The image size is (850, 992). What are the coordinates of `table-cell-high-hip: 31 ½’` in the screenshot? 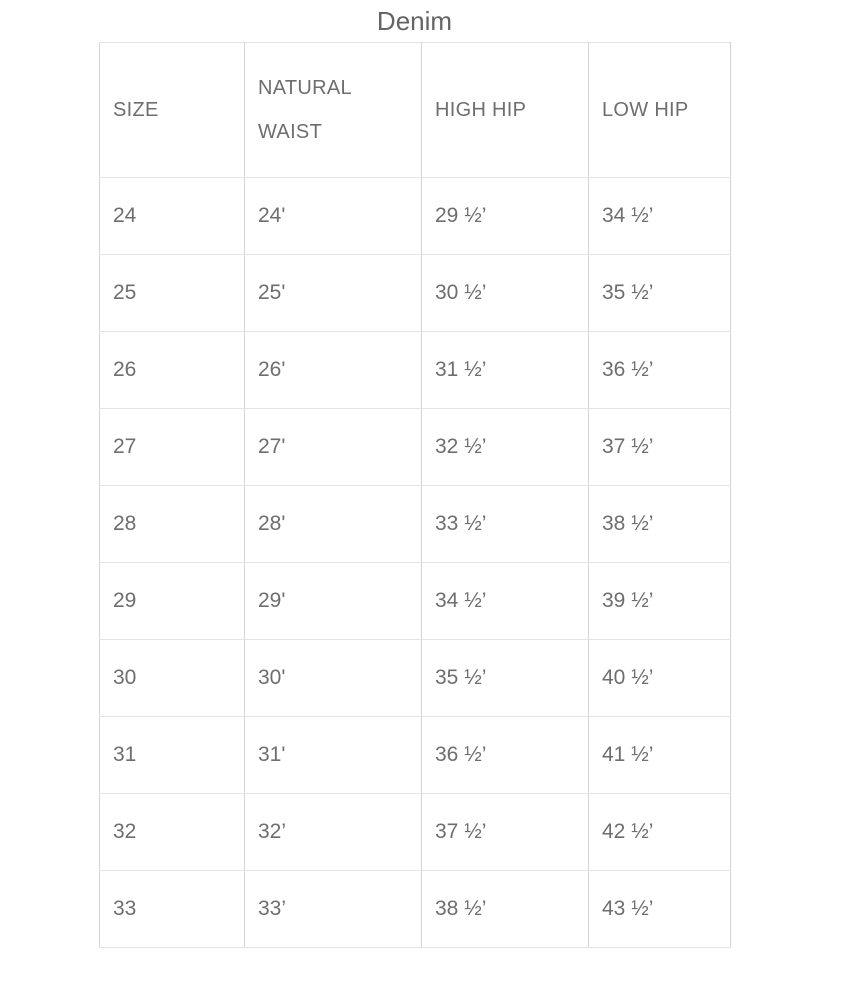 It's located at (505, 370).